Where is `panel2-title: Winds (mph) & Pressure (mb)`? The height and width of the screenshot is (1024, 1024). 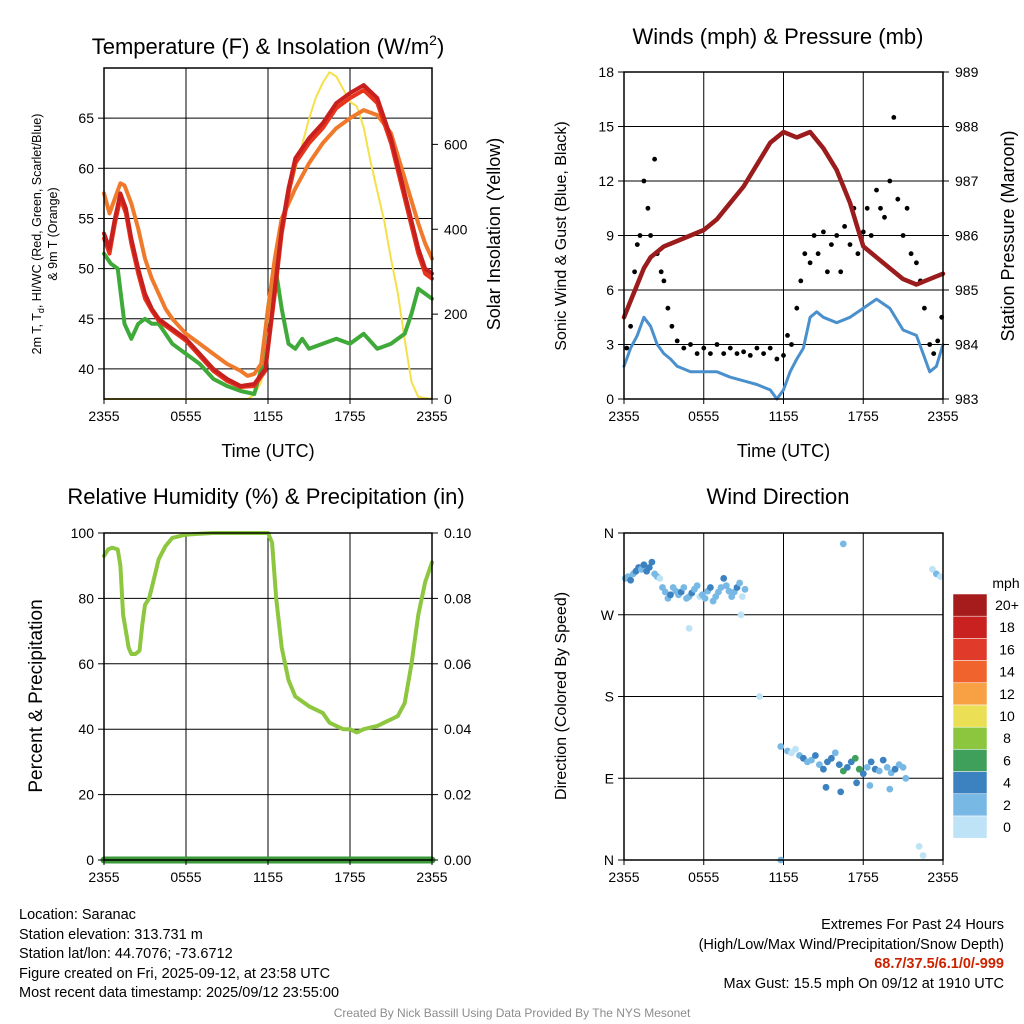
panel2-title: Winds (mph) & Pressure (mb) is located at coordinates (778, 36).